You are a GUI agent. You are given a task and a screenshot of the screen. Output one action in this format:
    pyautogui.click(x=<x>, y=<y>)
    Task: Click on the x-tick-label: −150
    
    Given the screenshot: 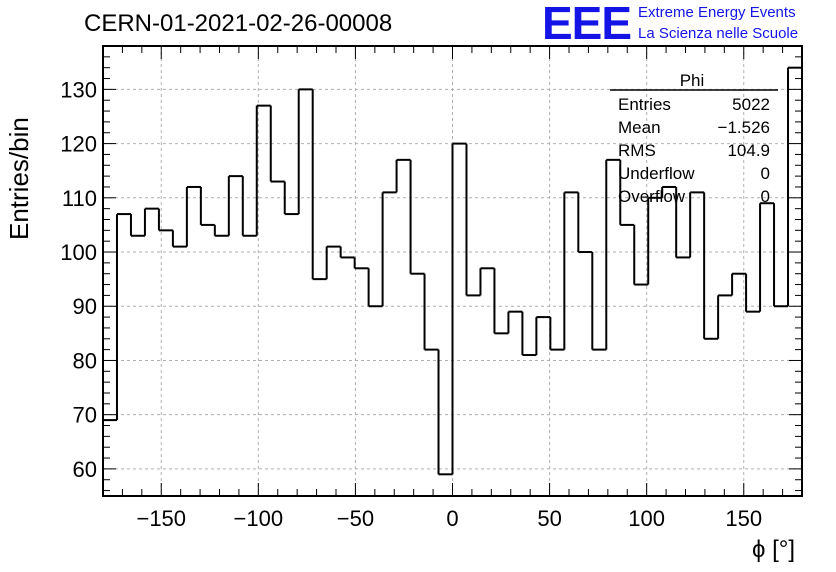 What is the action you would take?
    pyautogui.click(x=161, y=518)
    